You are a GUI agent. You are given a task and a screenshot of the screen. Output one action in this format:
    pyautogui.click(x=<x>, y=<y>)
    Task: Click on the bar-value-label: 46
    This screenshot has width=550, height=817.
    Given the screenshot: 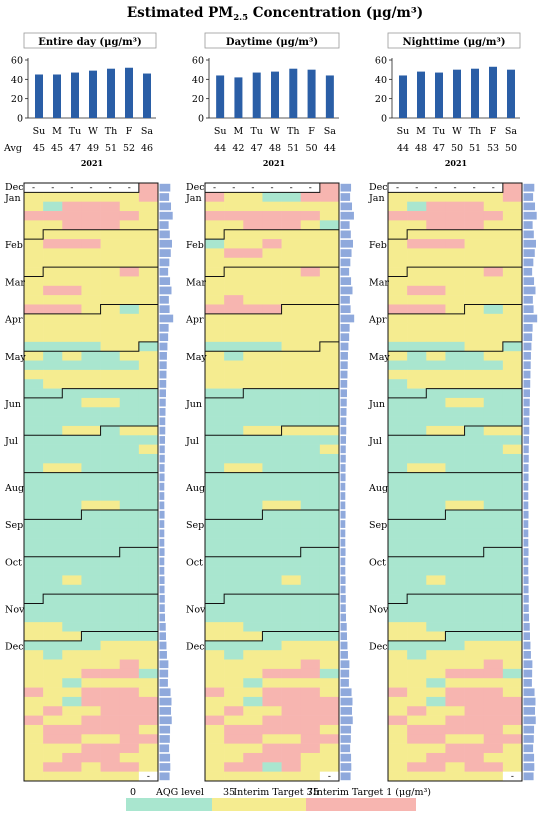 What is the action you would take?
    pyautogui.click(x=147, y=148)
    